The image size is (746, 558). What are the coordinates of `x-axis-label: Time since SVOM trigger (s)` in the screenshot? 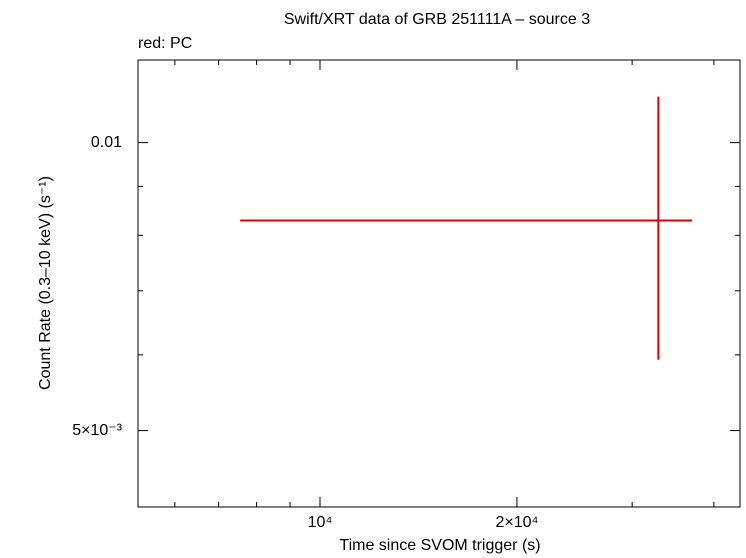 It's located at (439, 545).